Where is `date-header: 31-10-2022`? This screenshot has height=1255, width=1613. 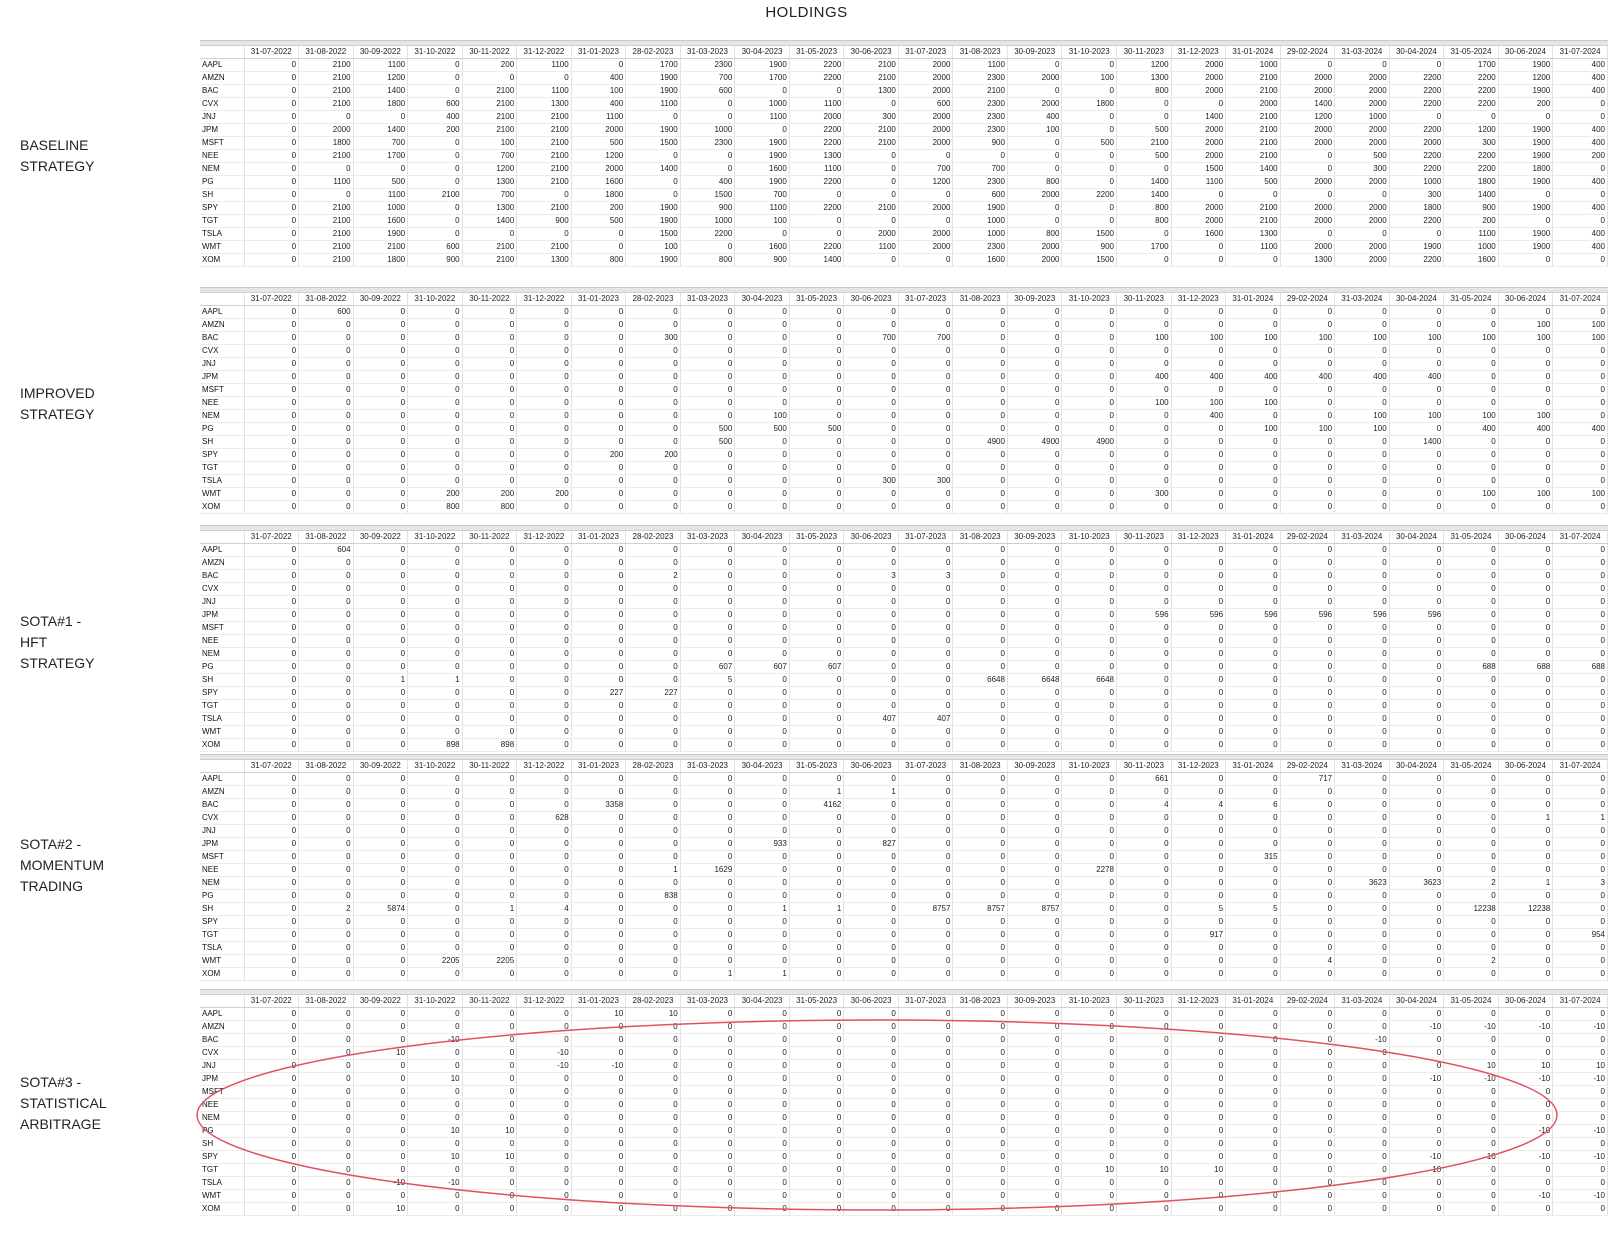
date-header: 31-10-2022 is located at coordinates (435, 766).